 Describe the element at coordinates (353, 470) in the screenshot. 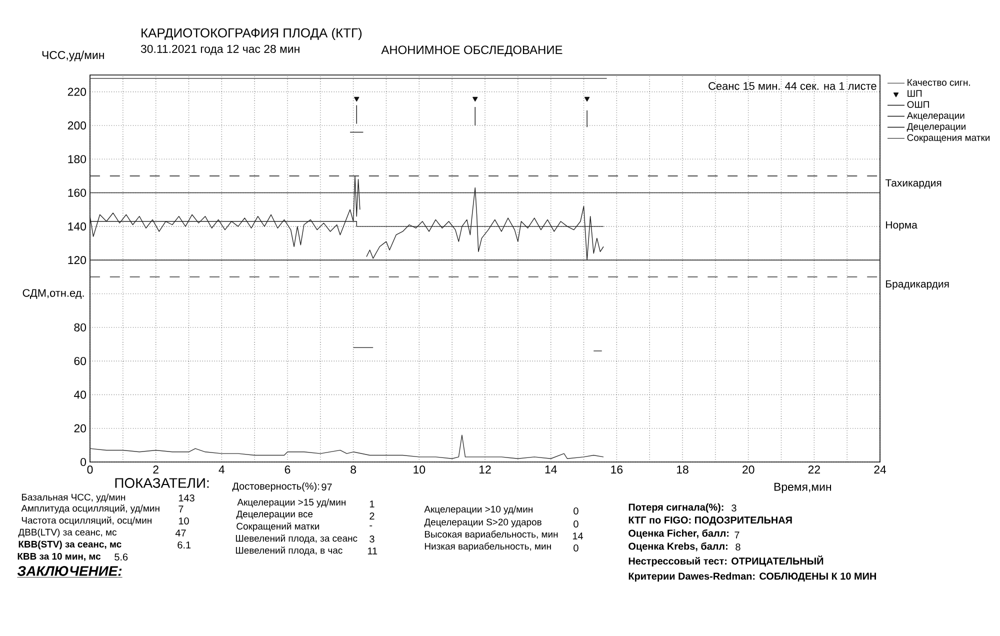

I see `x-tick-label: 8` at that location.